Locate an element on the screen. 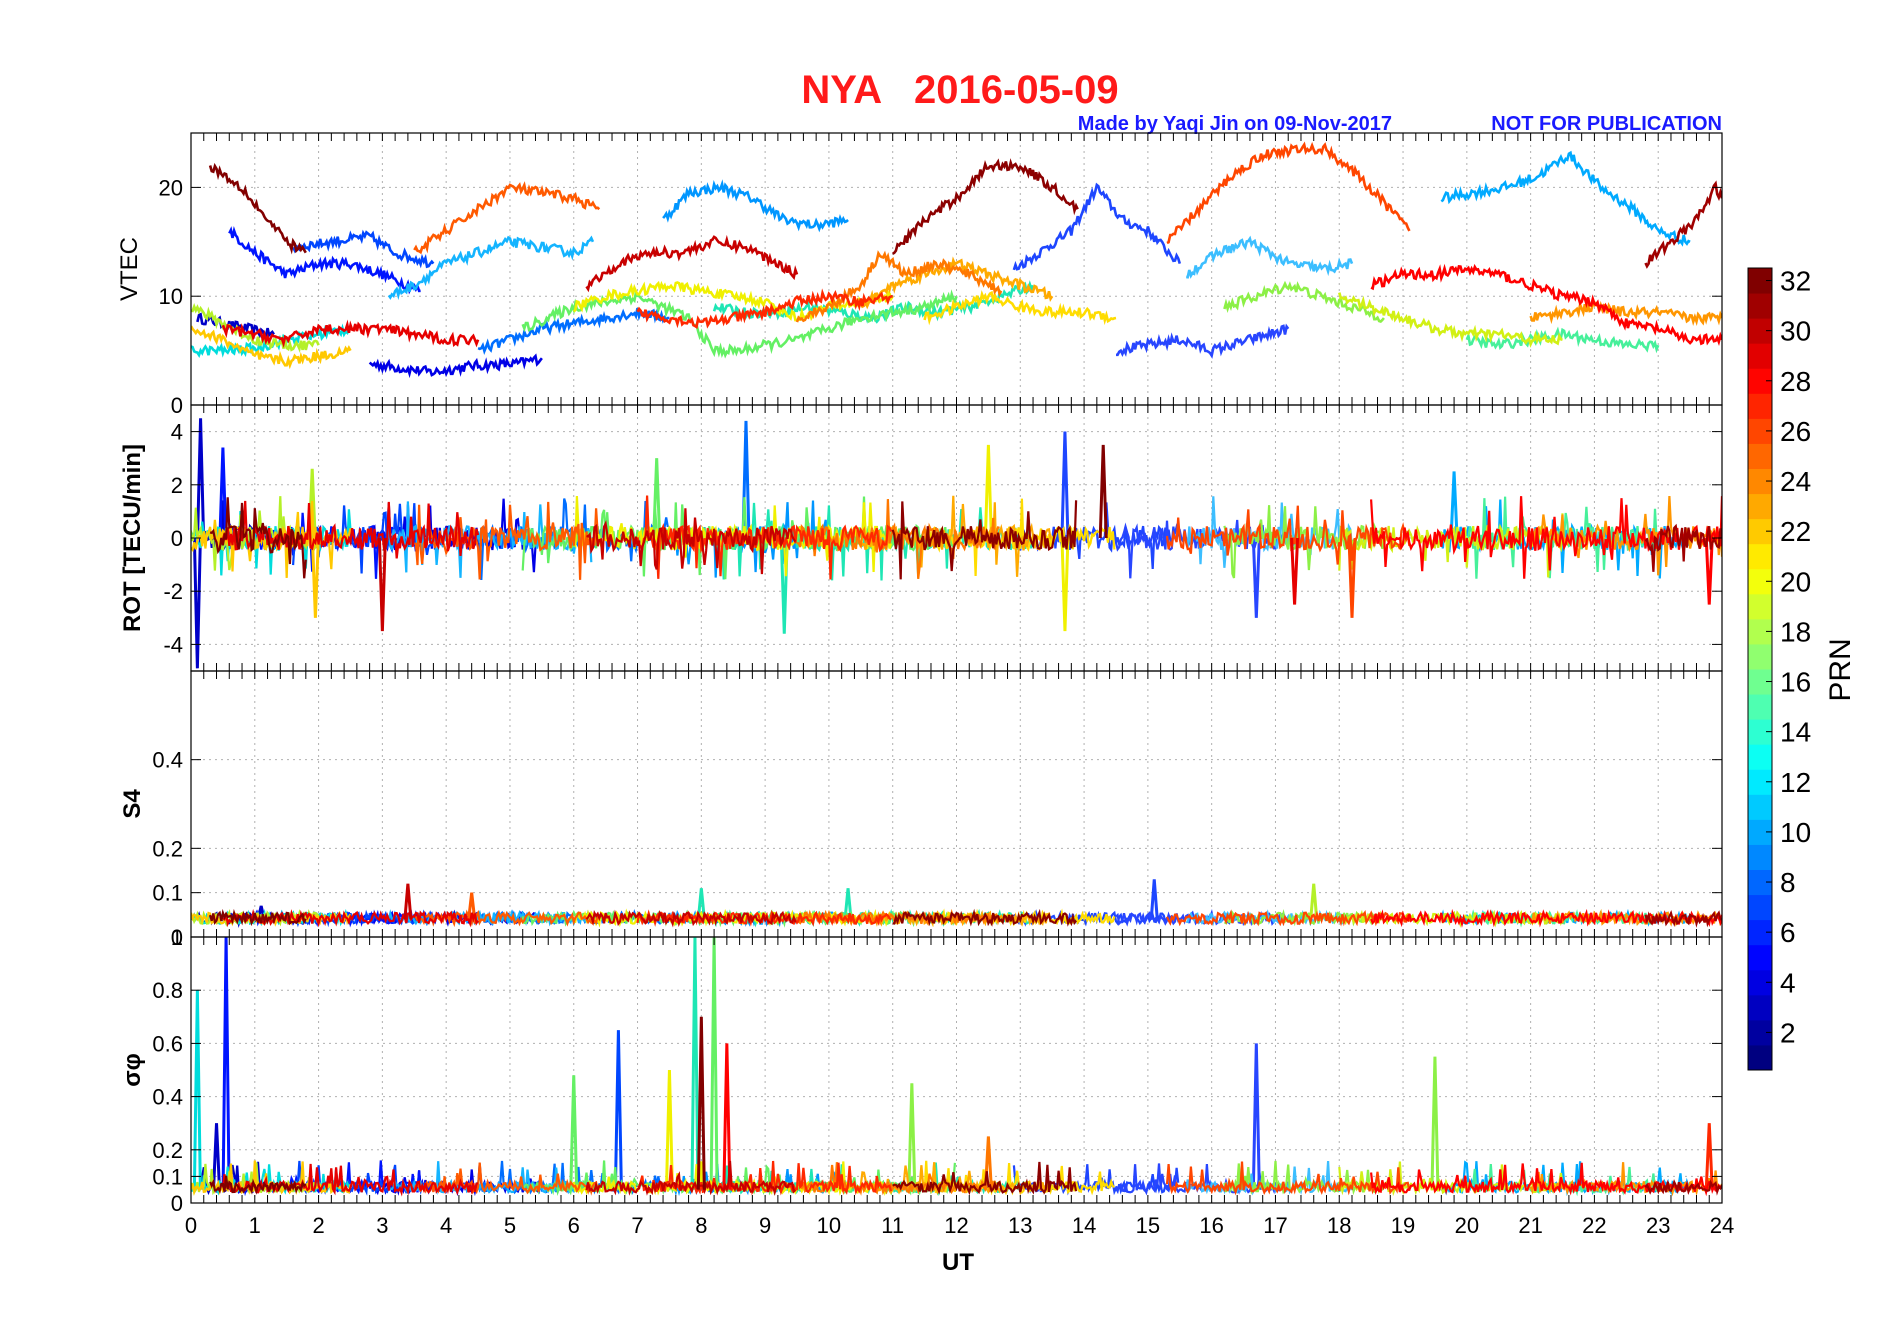  sigphi-y-tick-label: 0.2 is located at coordinates (167, 1150).